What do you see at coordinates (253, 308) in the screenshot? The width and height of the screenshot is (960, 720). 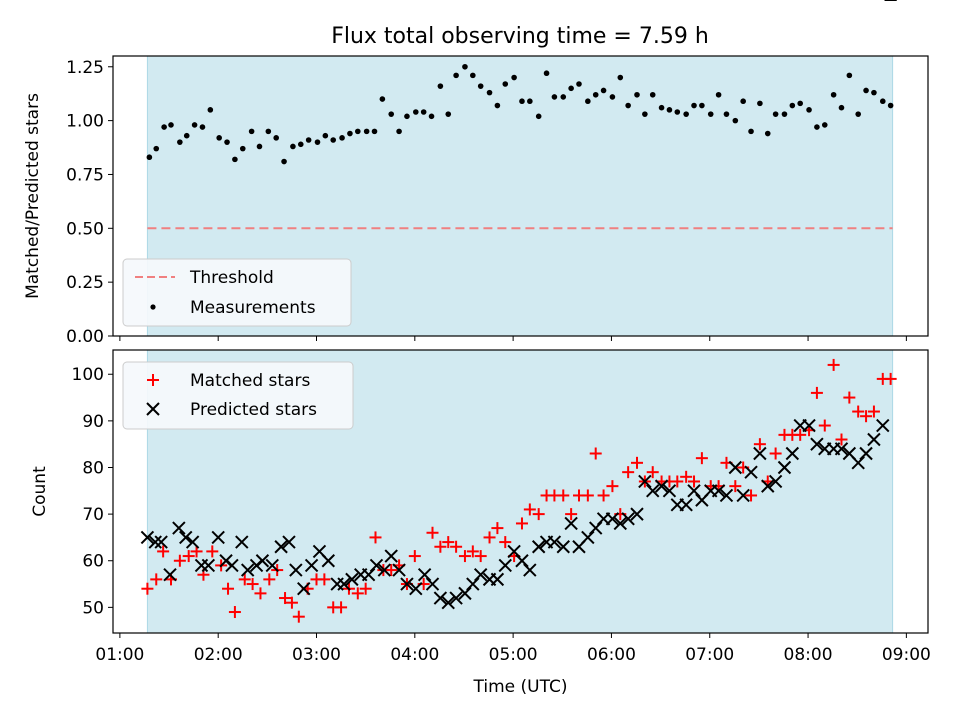 I see `measurements-legend-label: Measurements` at bounding box center [253, 308].